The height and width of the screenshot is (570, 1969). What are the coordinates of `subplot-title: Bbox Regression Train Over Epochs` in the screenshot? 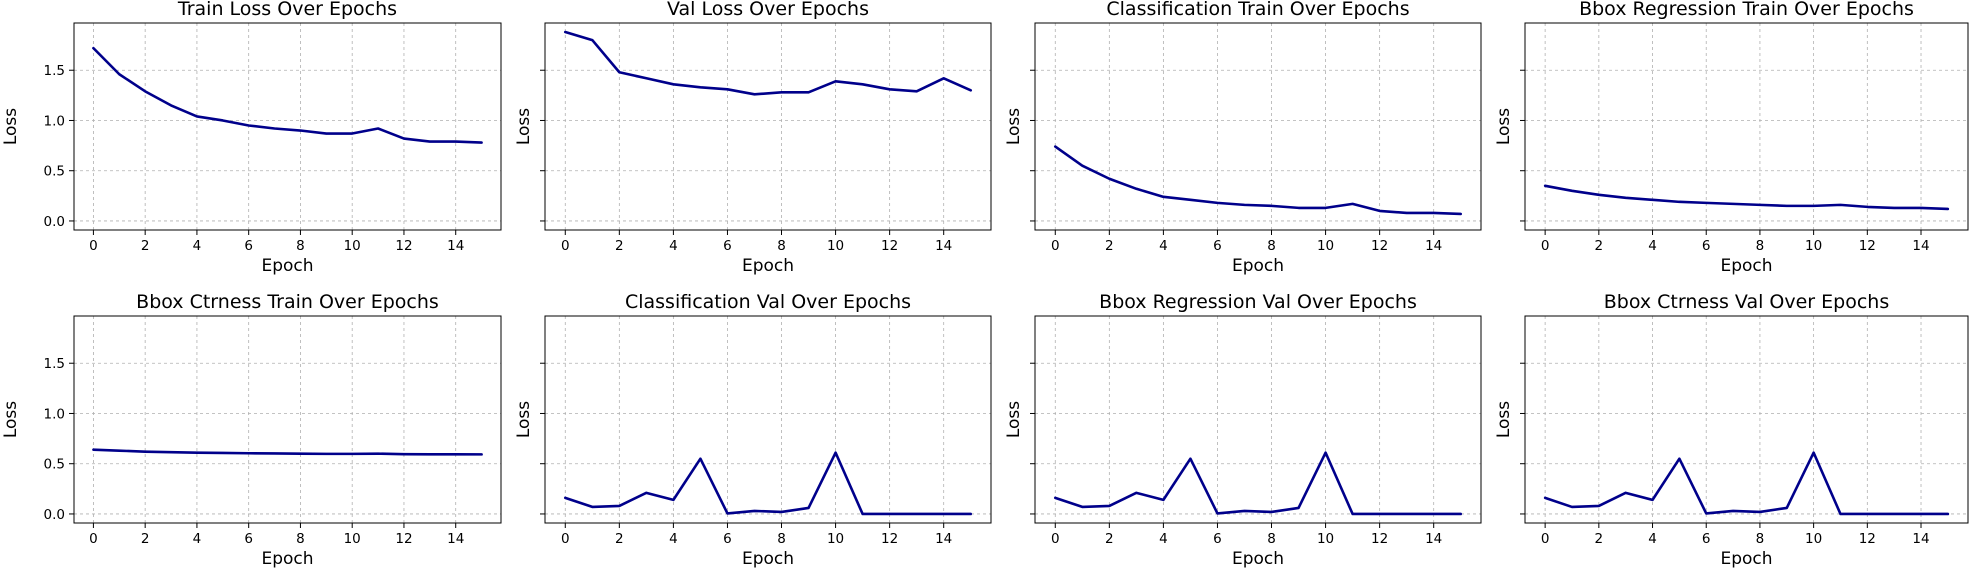 It's located at (1746, 10).